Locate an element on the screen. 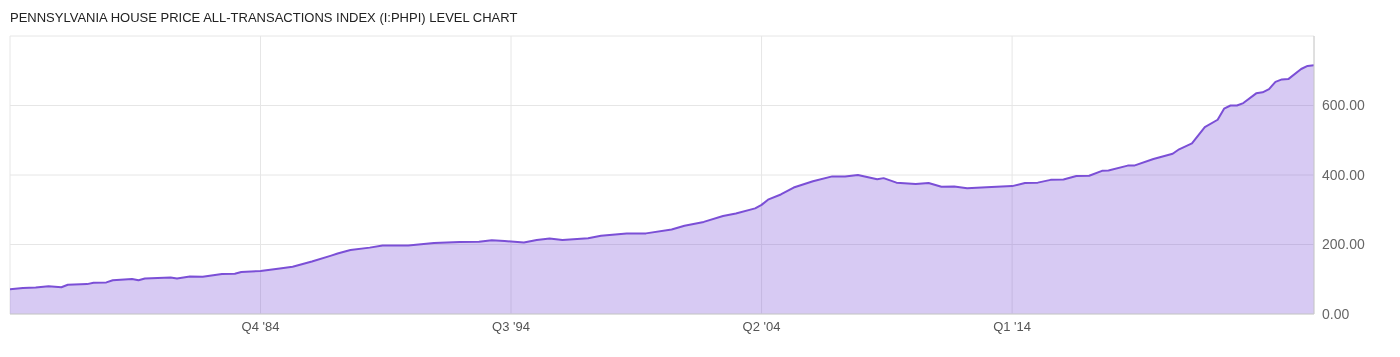  y-tick-label: 600.00 is located at coordinates (1344, 105).